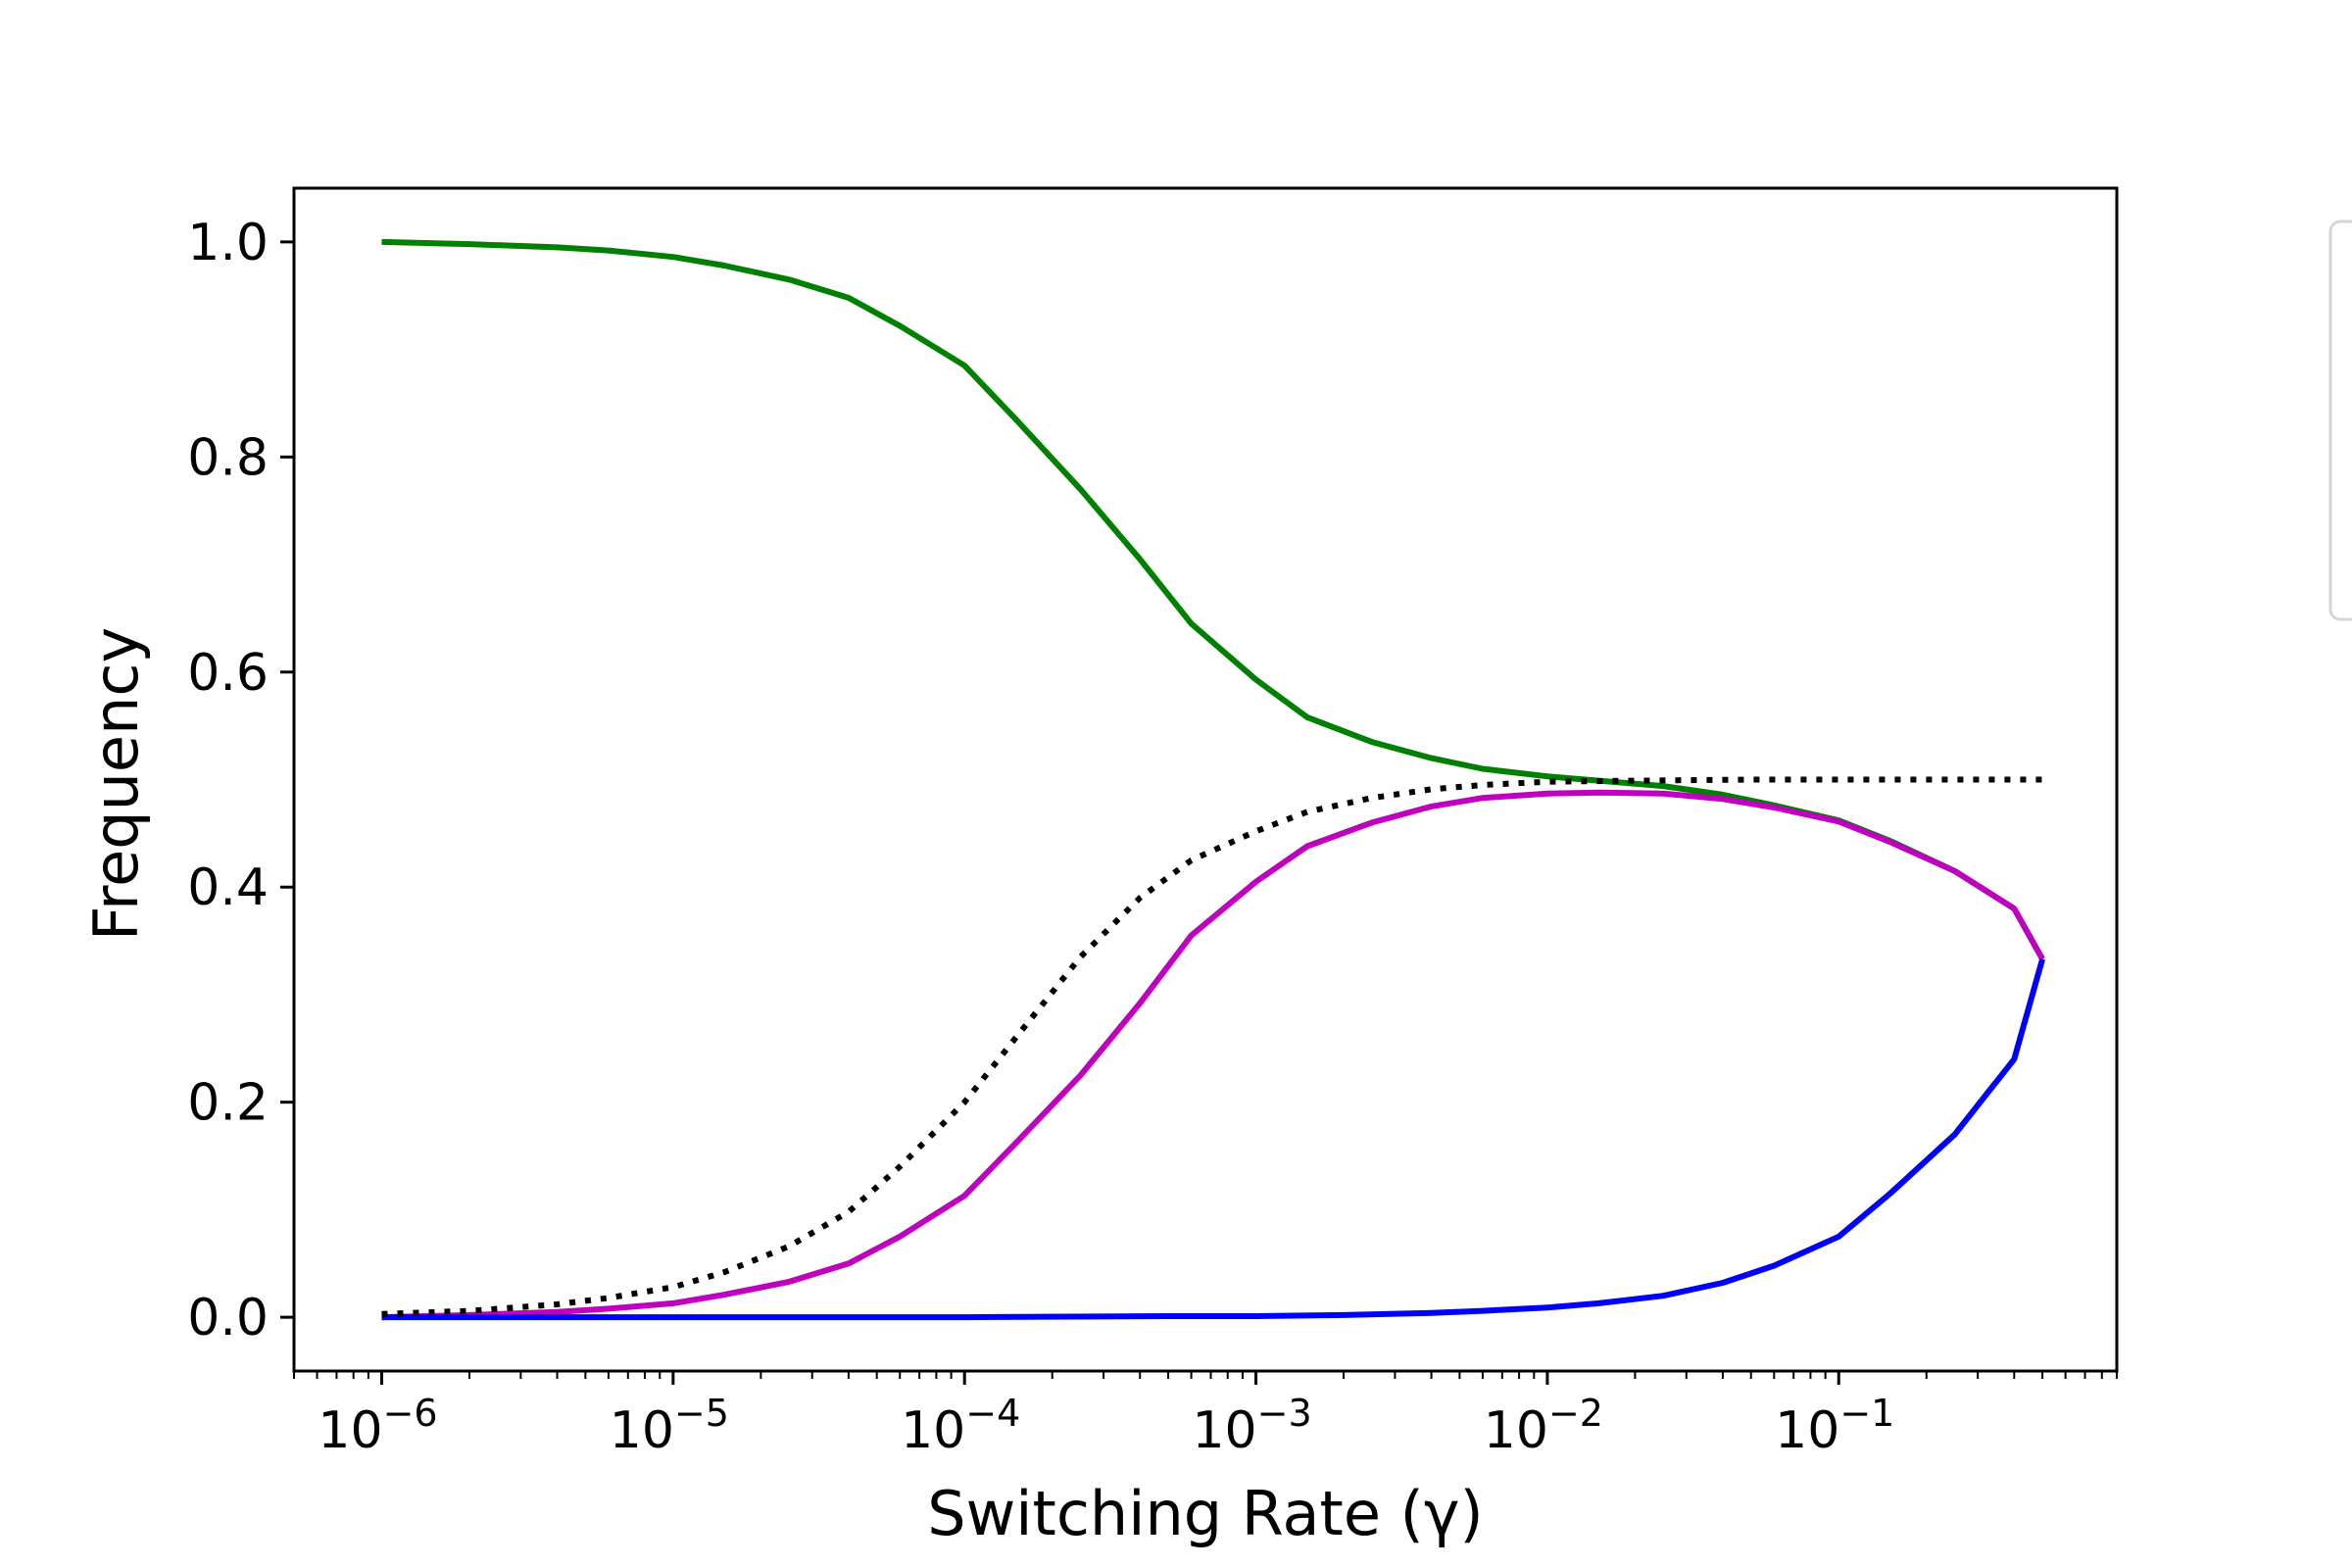 The image size is (2352, 1568). What do you see at coordinates (228, 243) in the screenshot?
I see `y-tick-label-5: 1.0` at bounding box center [228, 243].